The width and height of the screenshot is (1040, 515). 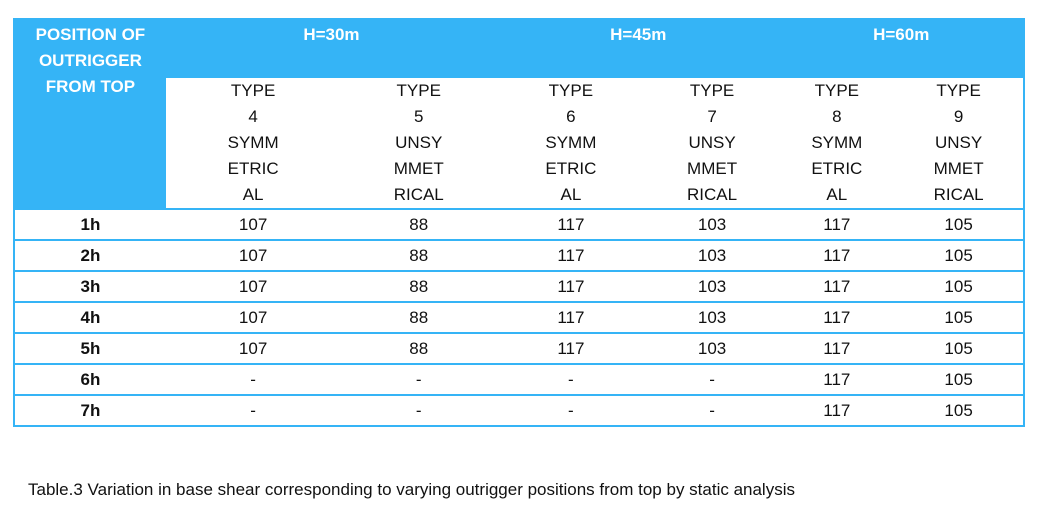 I want to click on table-row: 7h - - - -117 105, so click(x=519, y=410).